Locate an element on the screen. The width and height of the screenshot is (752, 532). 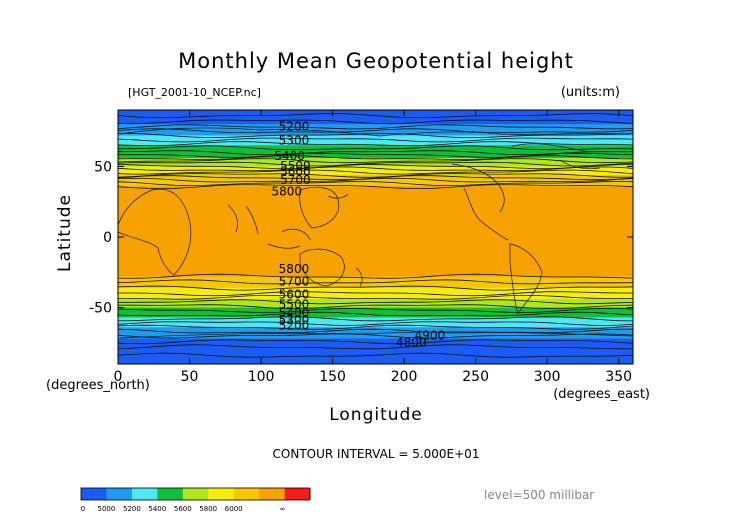
x-tick-label-7: 350 is located at coordinates (618, 377).